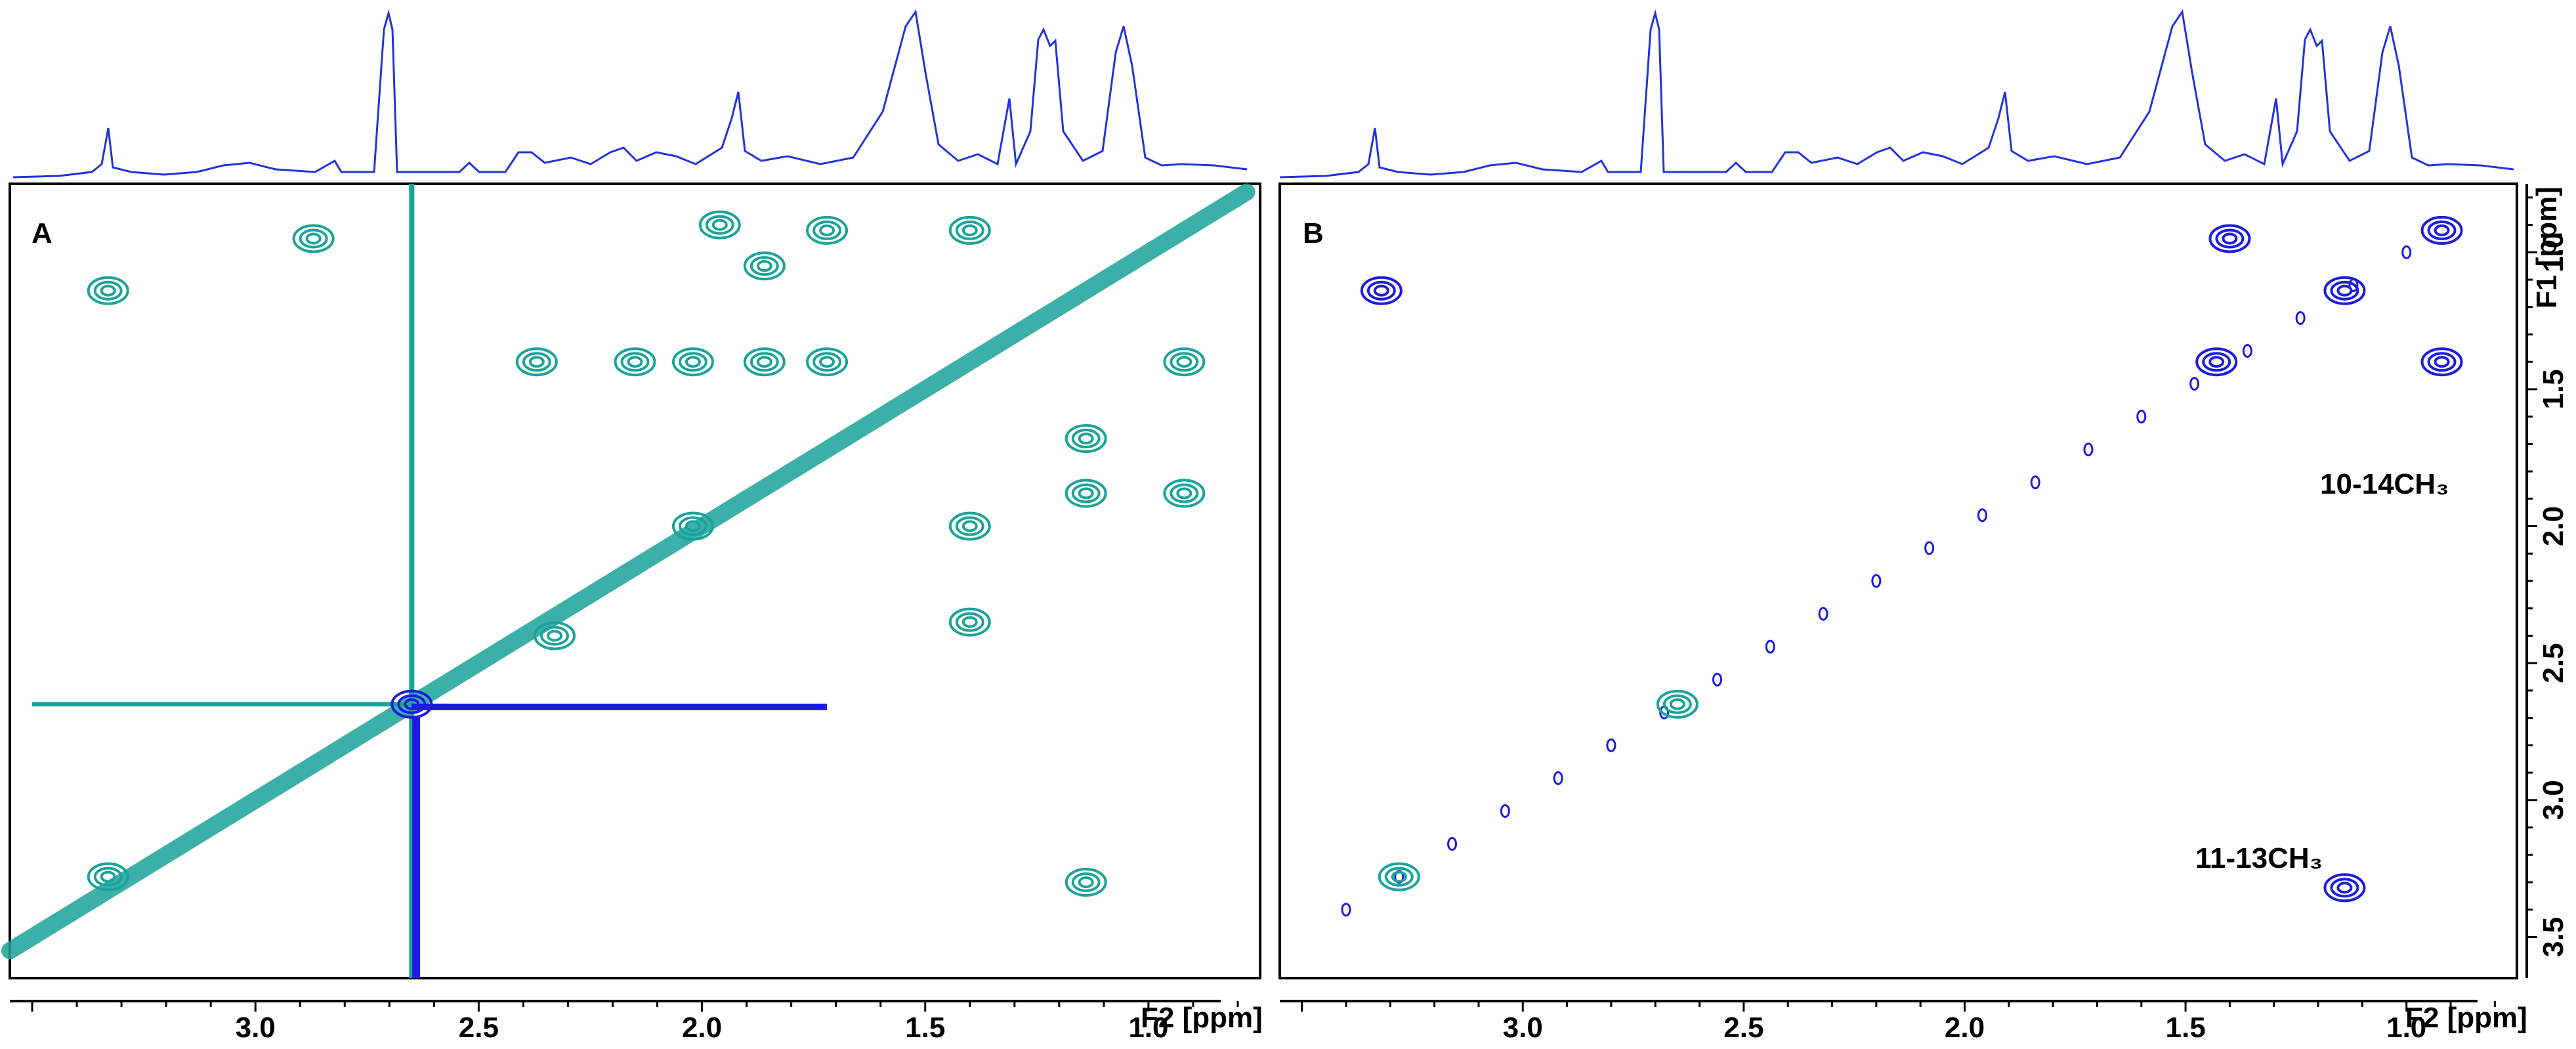 This screenshot has height=1049, width=2576. Describe the element at coordinates (1965, 1028) in the screenshot. I see `x-tick-label: 2.0` at that location.